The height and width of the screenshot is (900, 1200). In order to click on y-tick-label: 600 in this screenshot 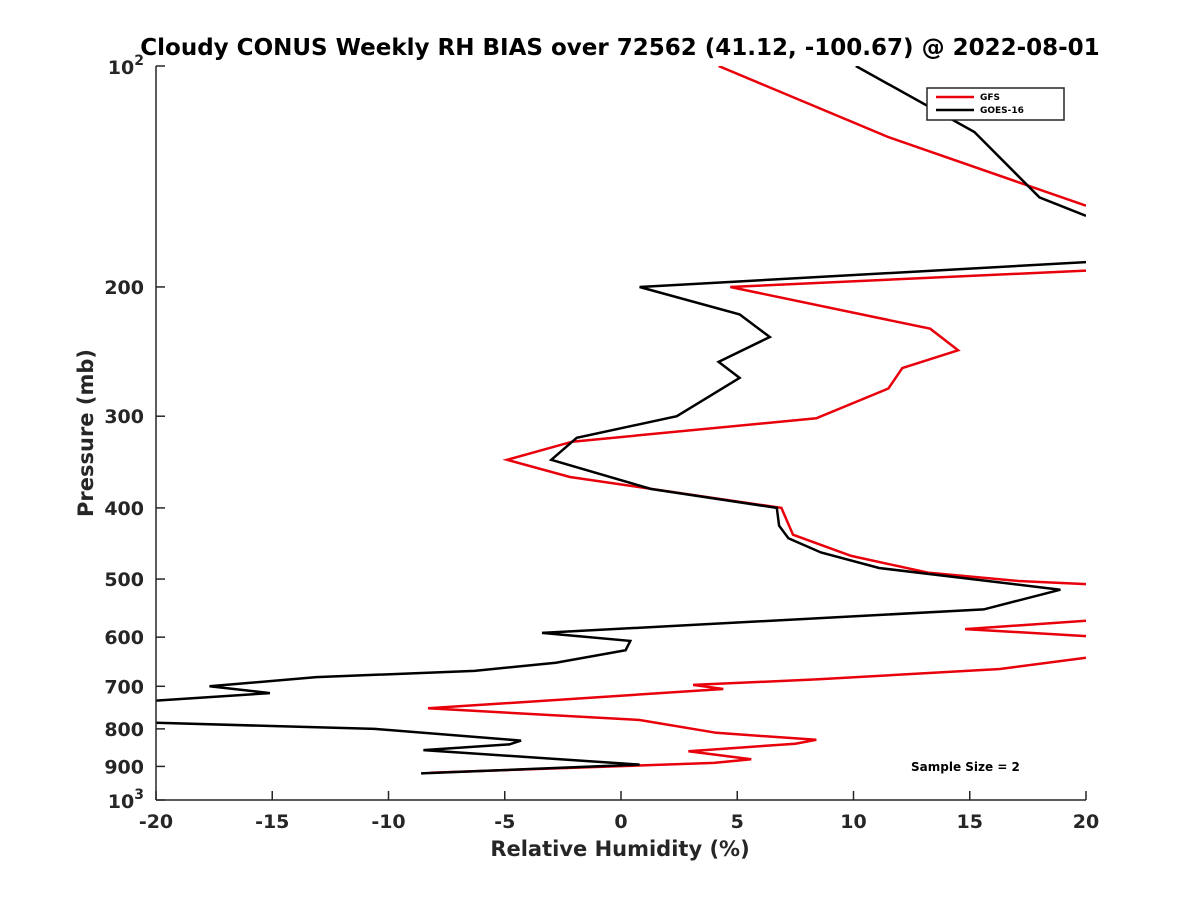, I will do `click(124, 638)`.